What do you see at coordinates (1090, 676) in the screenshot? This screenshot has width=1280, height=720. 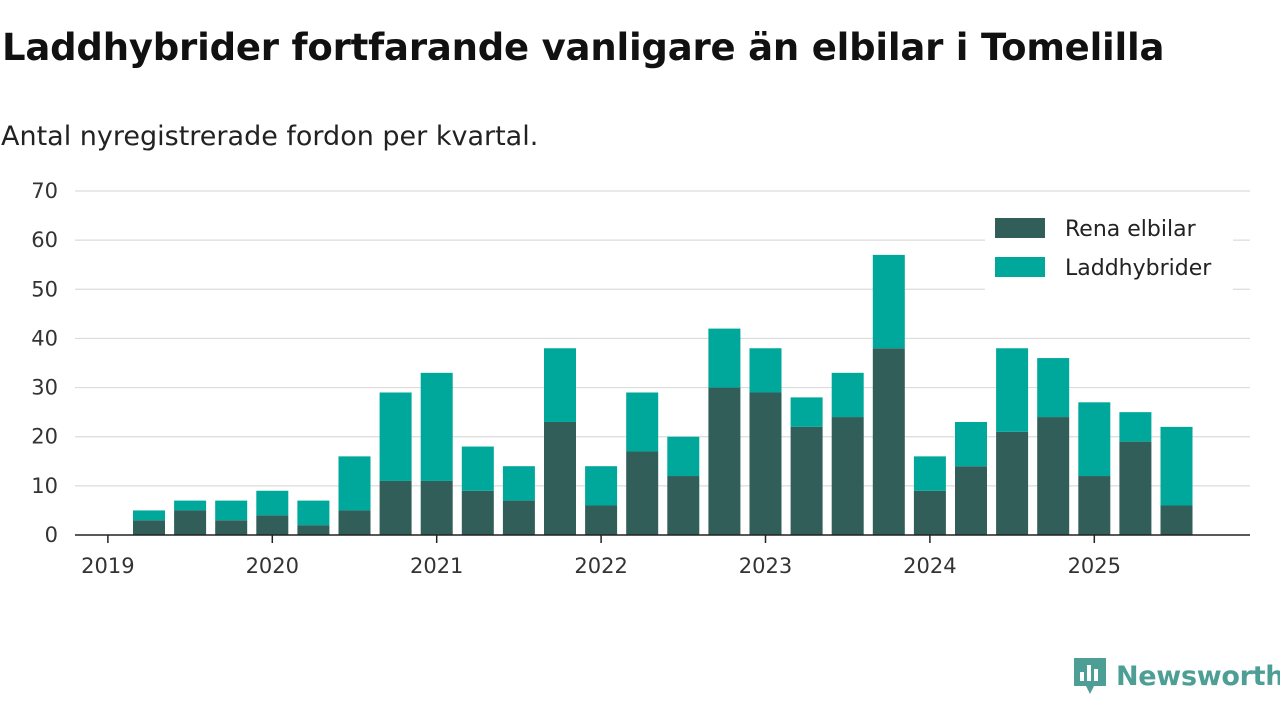 I see `newsworthy-logo-icon` at bounding box center [1090, 676].